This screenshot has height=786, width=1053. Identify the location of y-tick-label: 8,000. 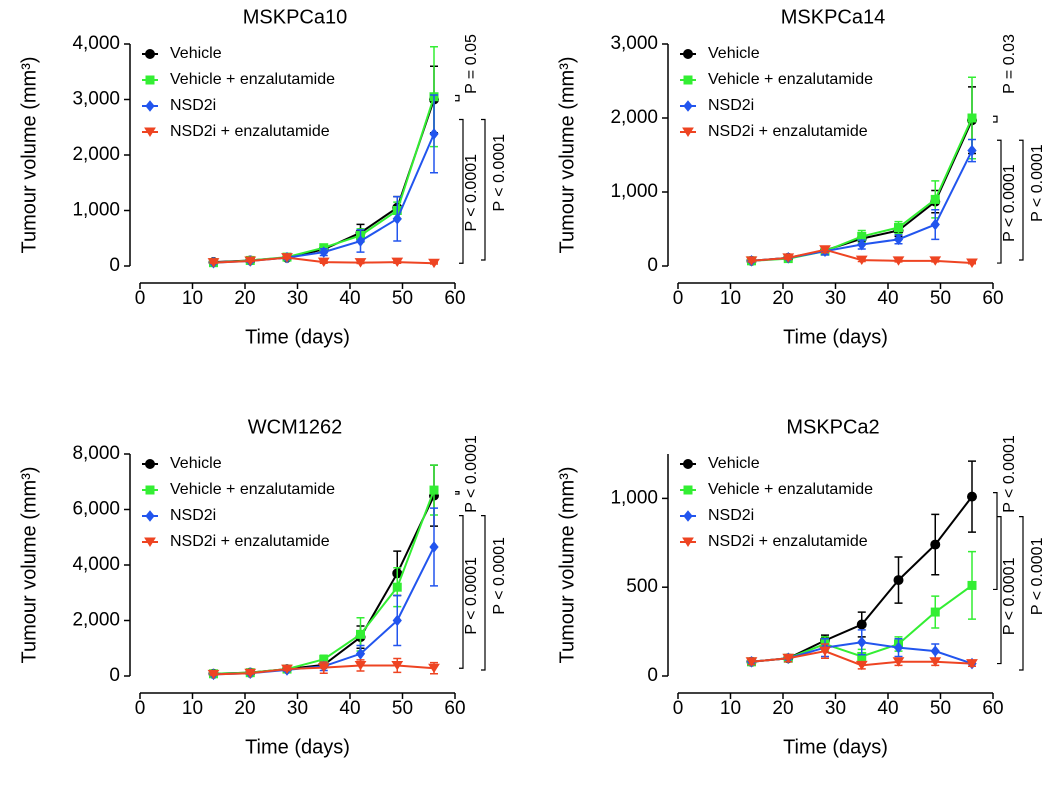
(96, 453).